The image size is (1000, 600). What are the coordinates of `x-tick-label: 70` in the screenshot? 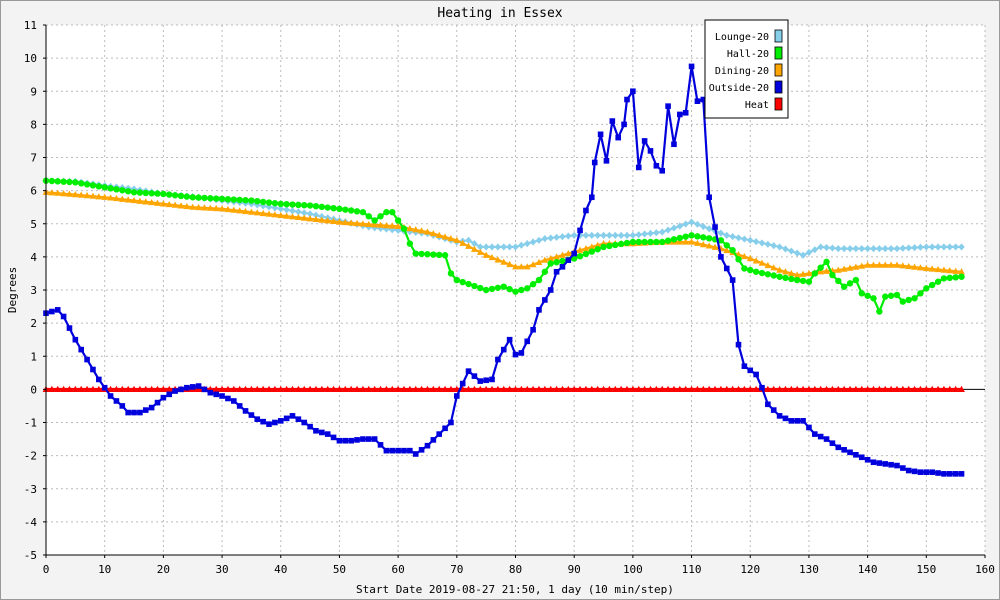 It's located at (456, 569).